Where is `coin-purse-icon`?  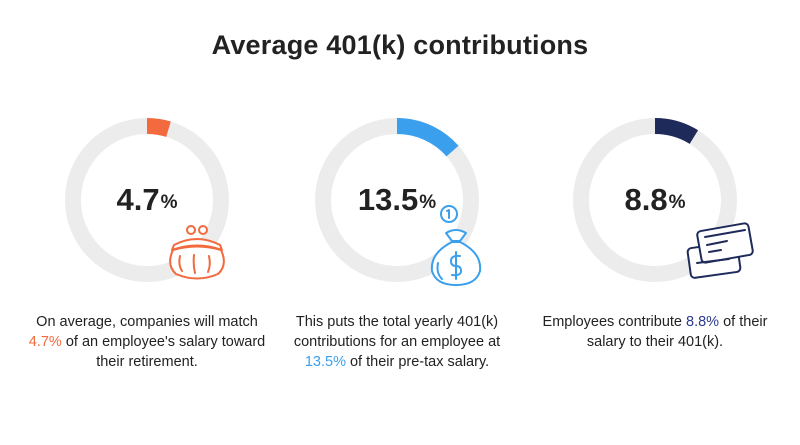
coin-purse-icon is located at coordinates (197, 252).